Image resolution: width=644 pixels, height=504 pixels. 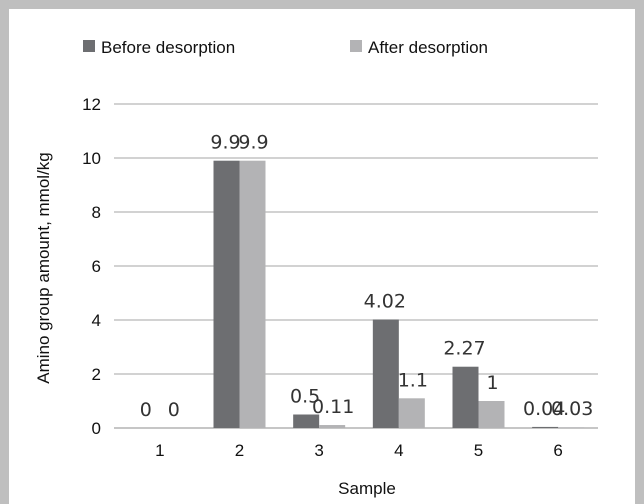 What do you see at coordinates (168, 47) in the screenshot?
I see `legend-label-before: Before desorption` at bounding box center [168, 47].